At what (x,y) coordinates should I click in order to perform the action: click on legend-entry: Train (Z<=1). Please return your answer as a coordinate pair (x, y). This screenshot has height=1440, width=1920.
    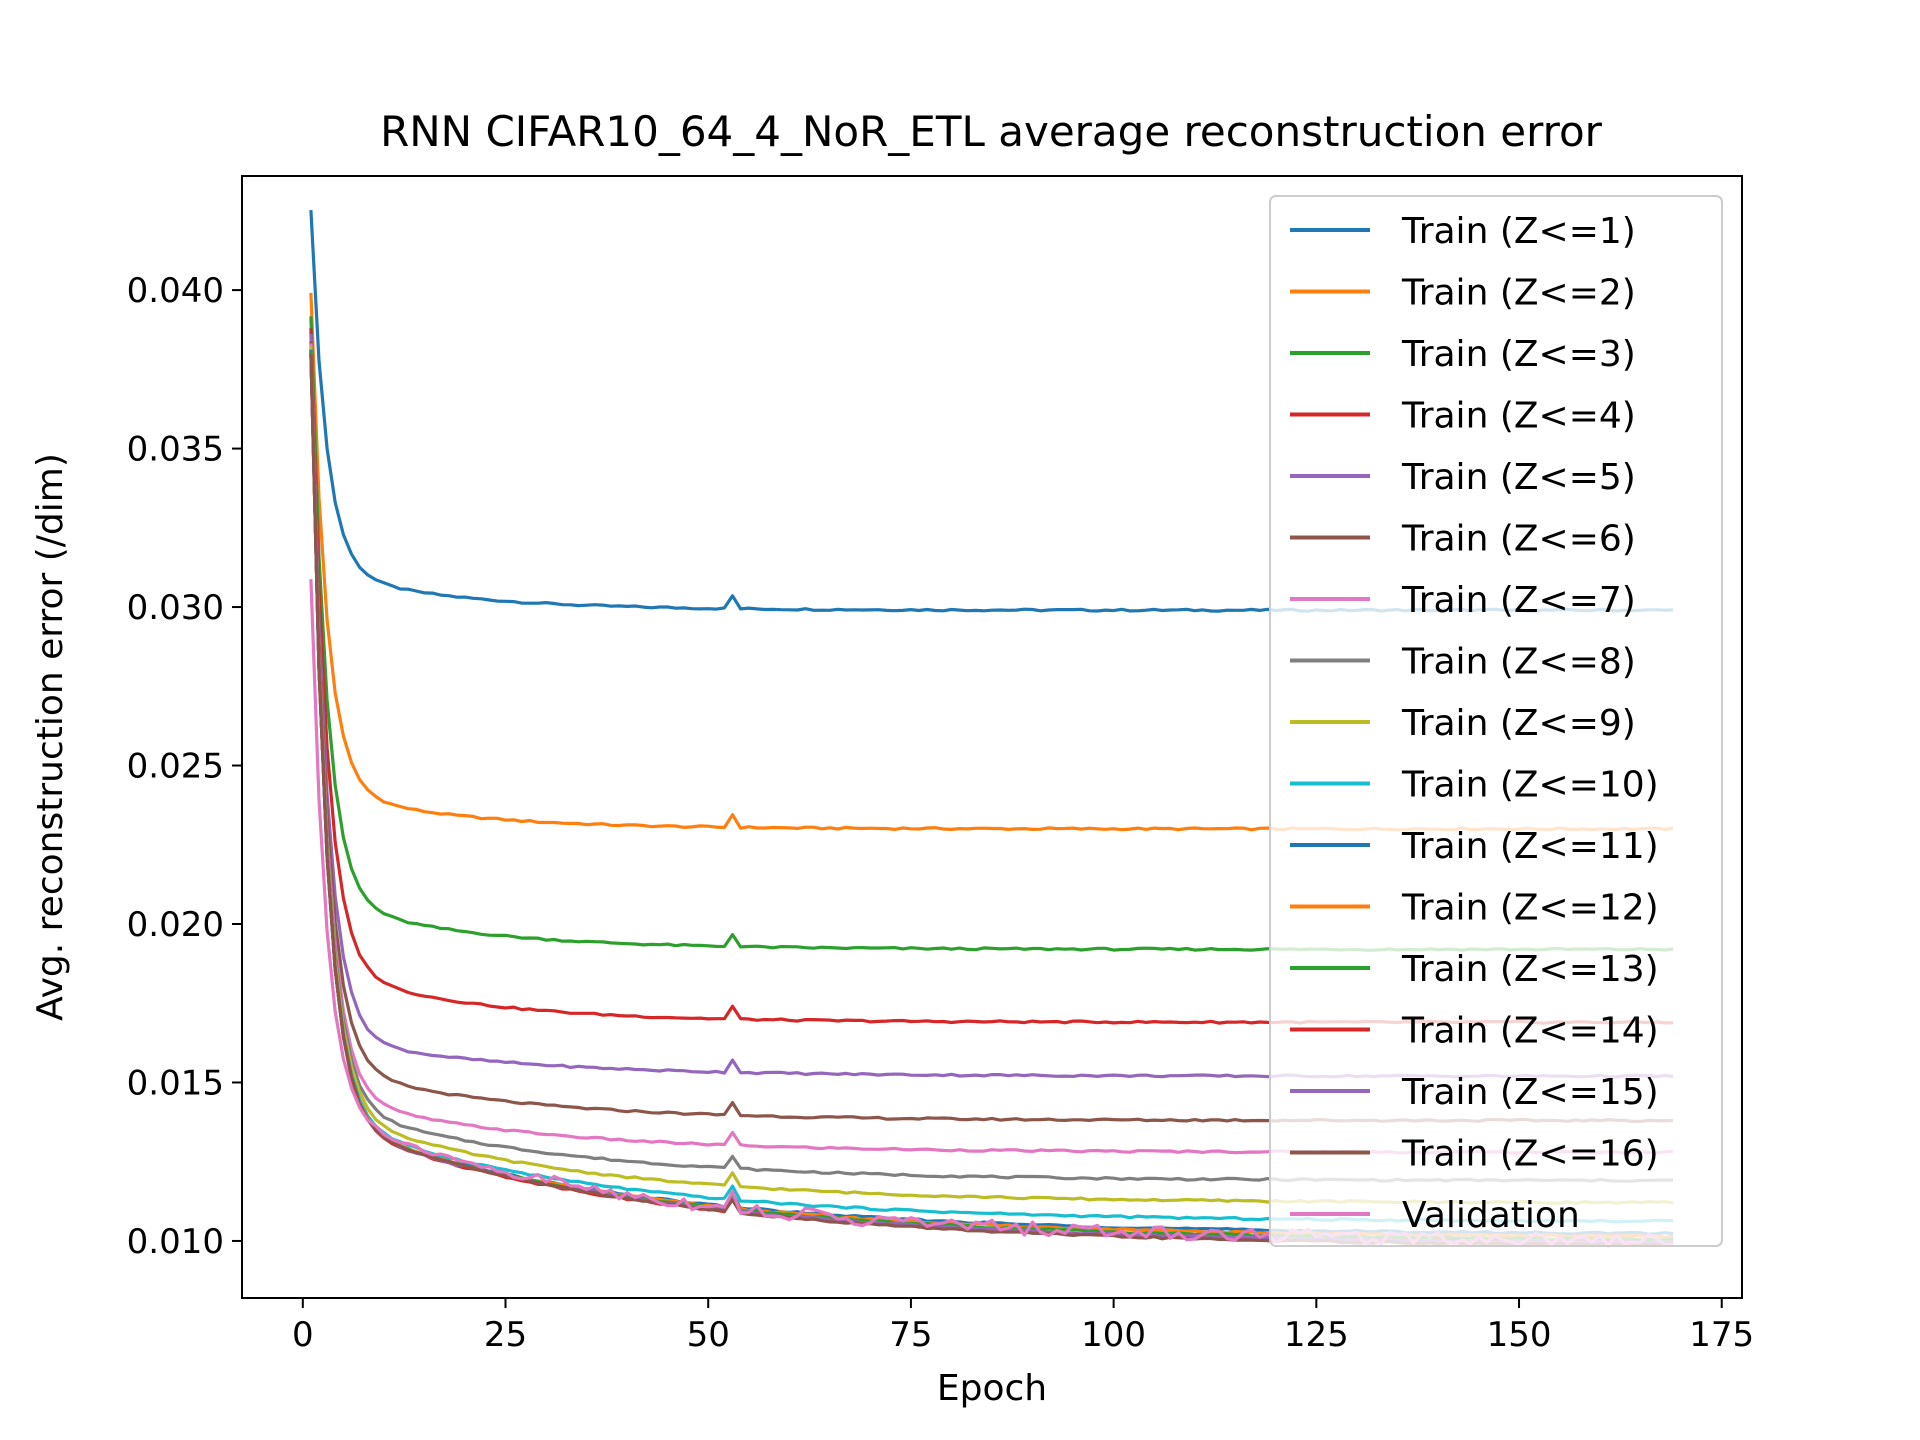
    Looking at the image, I should click on (1518, 231).